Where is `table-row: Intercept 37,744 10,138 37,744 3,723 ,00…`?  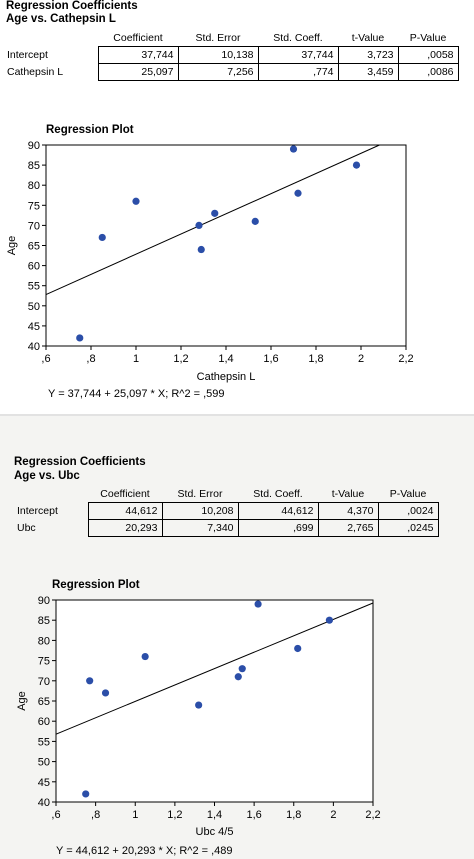 table-row: Intercept 37,744 10,138 37,744 3,723 ,00… is located at coordinates (231, 55).